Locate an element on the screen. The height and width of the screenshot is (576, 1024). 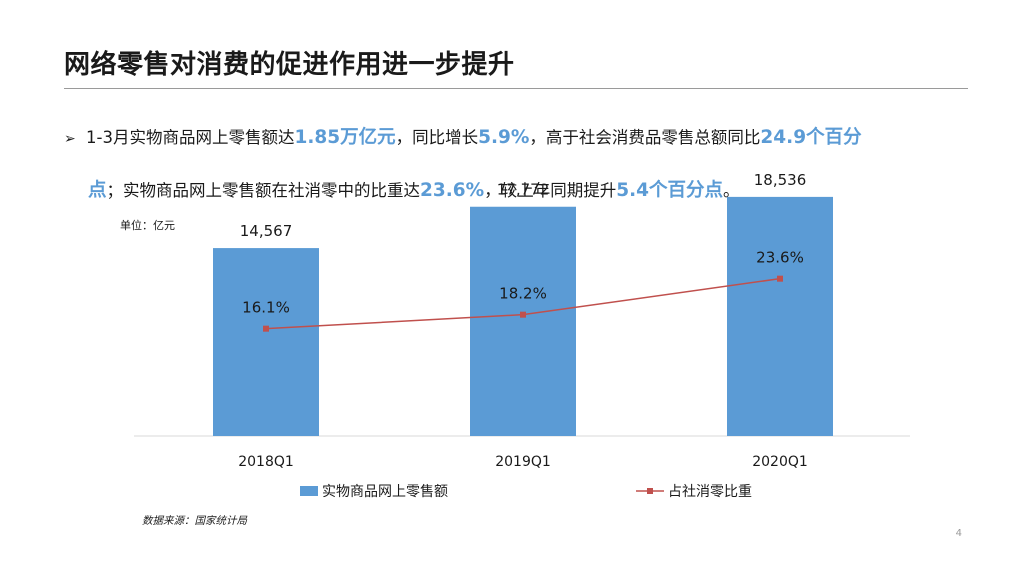
x-tick-label: 2020Q1 is located at coordinates (780, 462).